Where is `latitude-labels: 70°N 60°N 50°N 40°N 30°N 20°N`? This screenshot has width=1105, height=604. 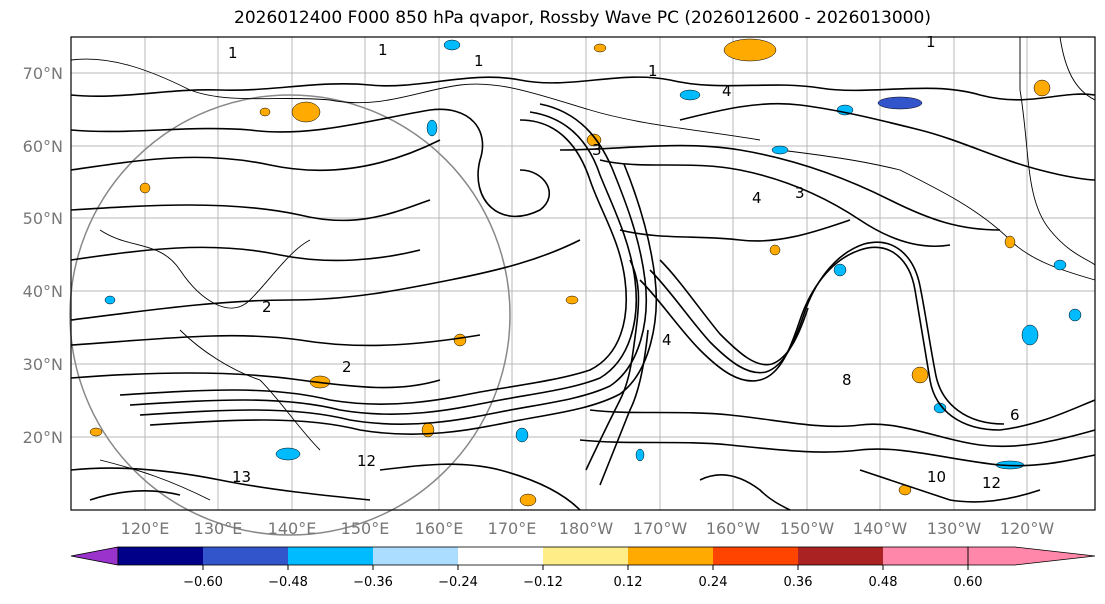 latitude-labels: 70°N 60°N 50°N 40°N 30°N 20°N is located at coordinates (43, 255).